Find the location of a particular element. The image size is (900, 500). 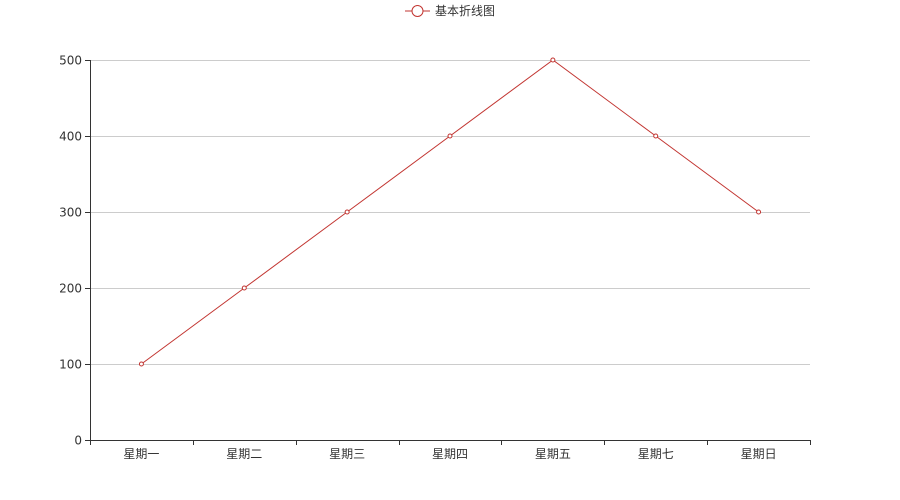

x-tick-label: 星期三 is located at coordinates (347, 454).